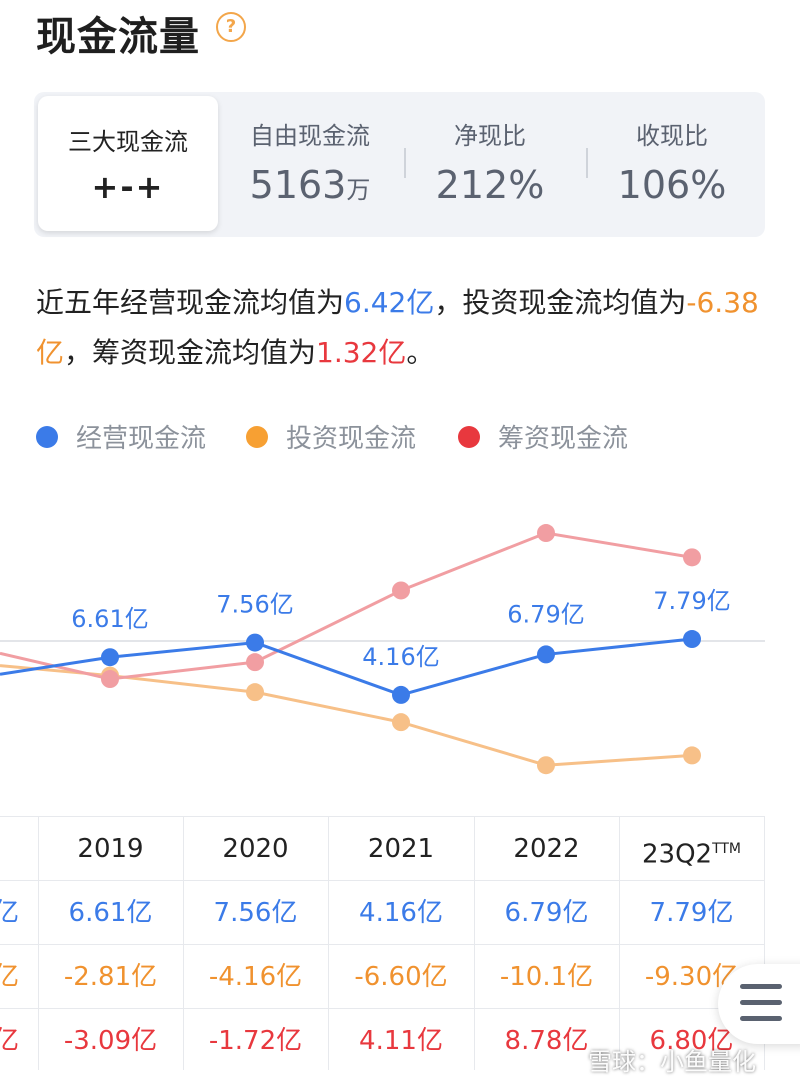 The image size is (800, 1083). What do you see at coordinates (361, 352) in the screenshot?
I see `financing-average: 1.32亿` at bounding box center [361, 352].